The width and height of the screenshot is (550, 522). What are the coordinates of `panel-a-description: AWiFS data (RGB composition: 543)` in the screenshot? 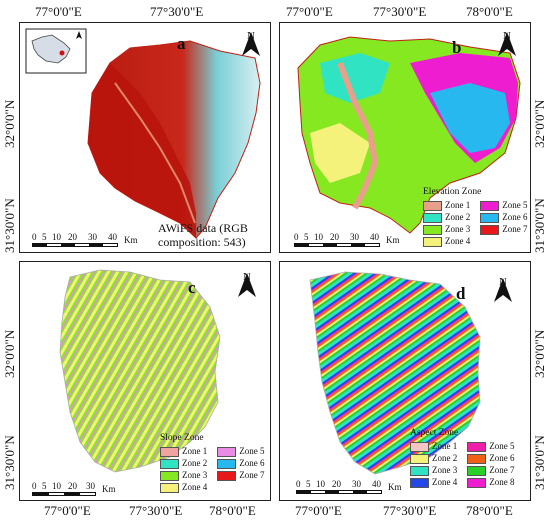 It's located at (203, 235).